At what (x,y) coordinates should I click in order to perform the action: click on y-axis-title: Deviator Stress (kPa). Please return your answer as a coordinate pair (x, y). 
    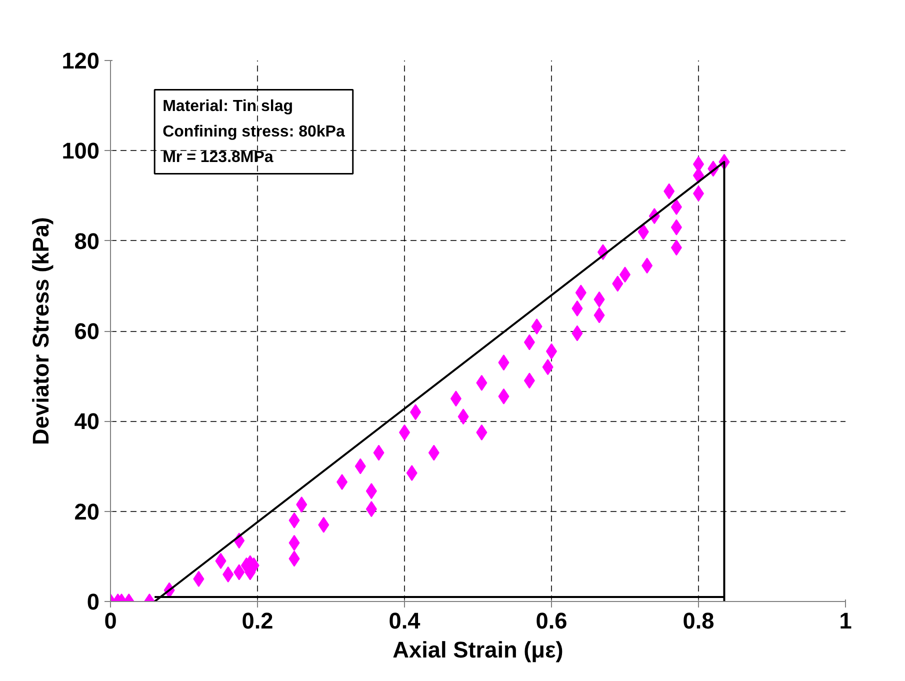
    Looking at the image, I should click on (41, 331).